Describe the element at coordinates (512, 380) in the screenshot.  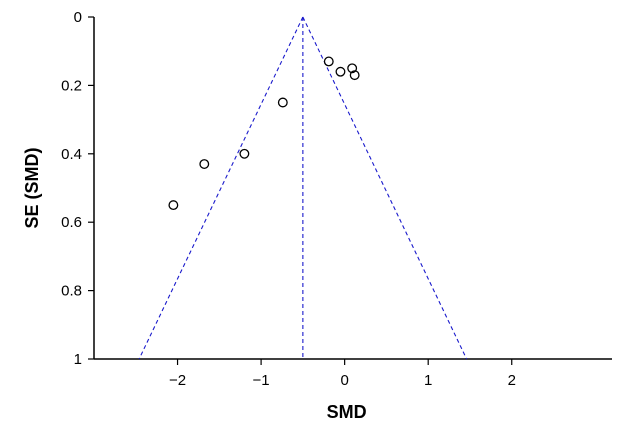
I see `x-tick-label: 2` at that location.